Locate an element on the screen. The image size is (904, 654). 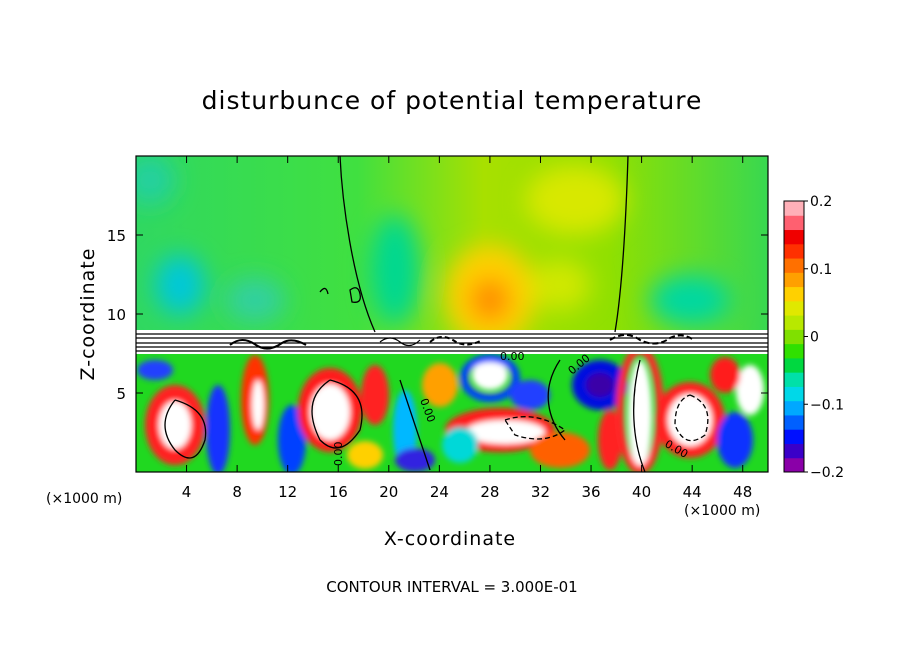
colorbar-label: −0.2 is located at coordinates (827, 473).